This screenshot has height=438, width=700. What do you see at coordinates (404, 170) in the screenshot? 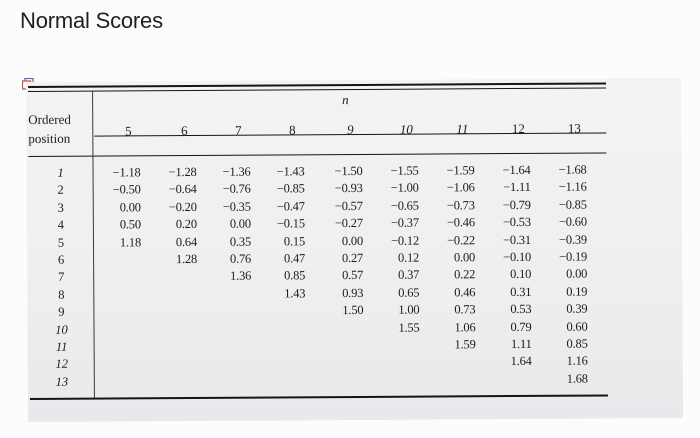
I see `score-cell: −1.55` at bounding box center [404, 170].